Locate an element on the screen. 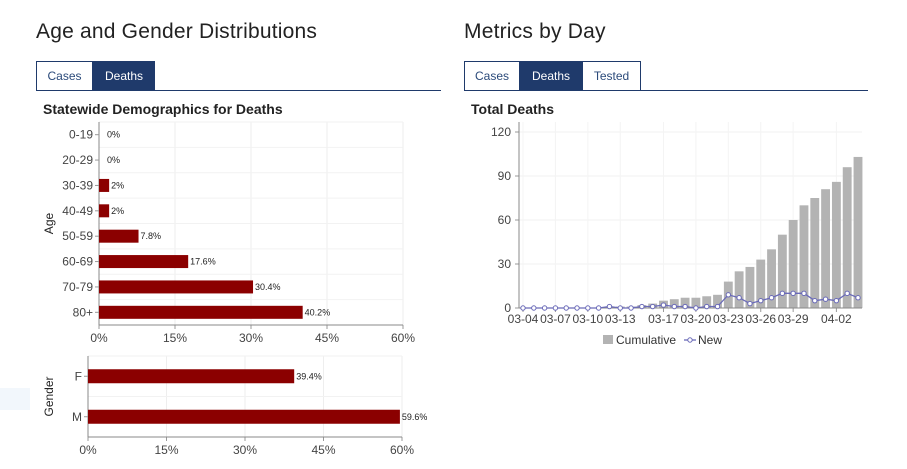 The height and width of the screenshot is (469, 907). category-label: 30-39 is located at coordinates (77, 185).